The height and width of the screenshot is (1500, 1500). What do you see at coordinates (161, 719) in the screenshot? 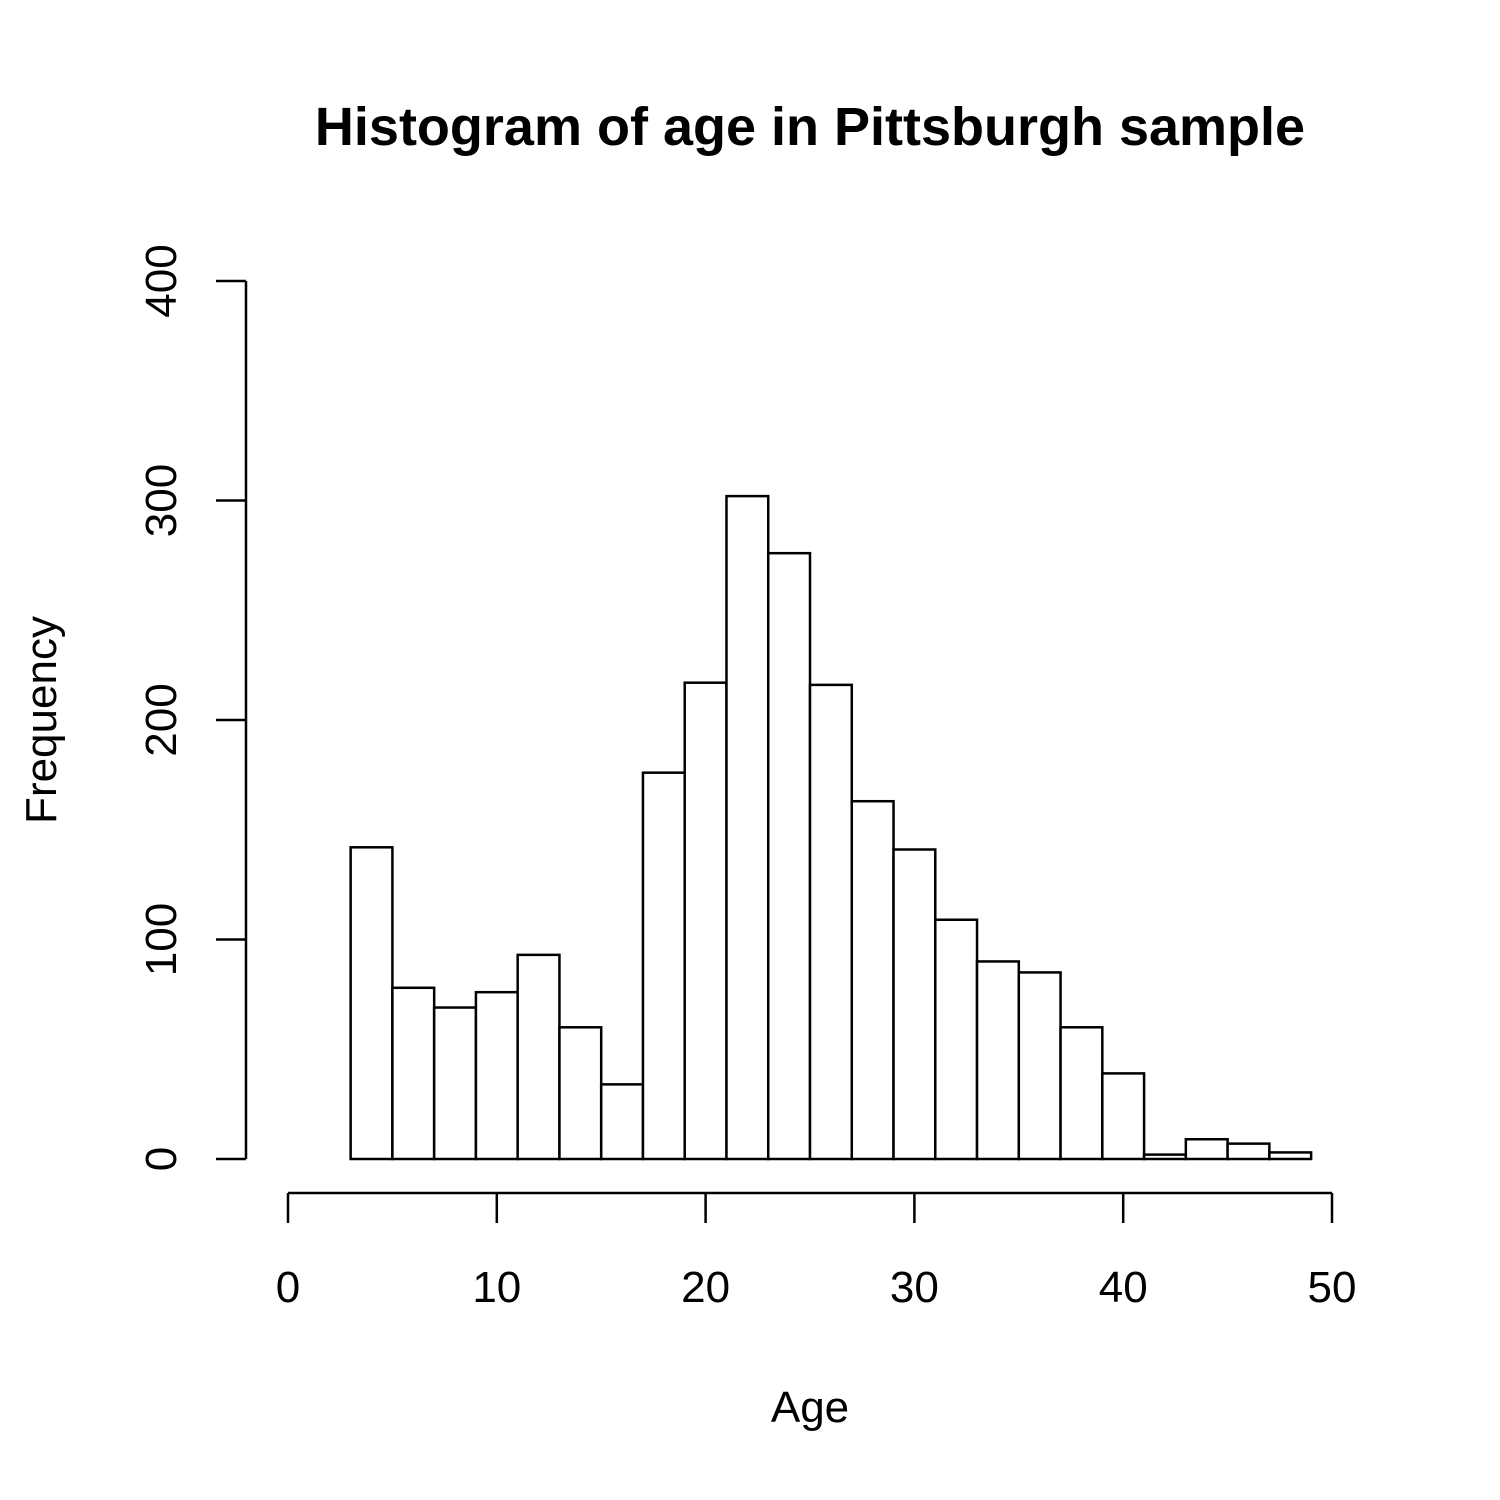
I see `y-tick-label-200: 200` at bounding box center [161, 719].